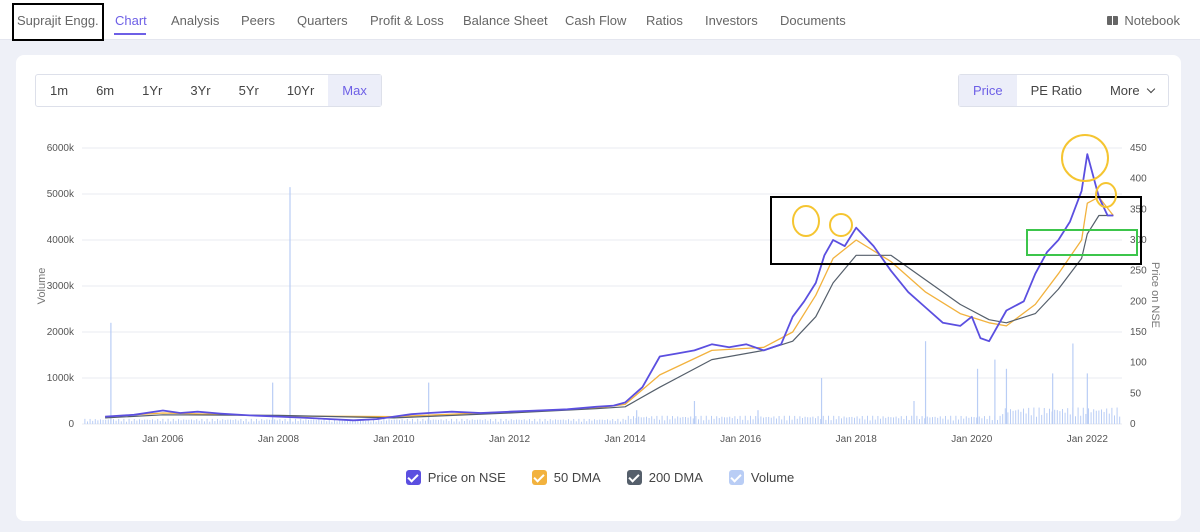  I want to click on tab-profit-loss: Profit & Loss, so click(407, 20).